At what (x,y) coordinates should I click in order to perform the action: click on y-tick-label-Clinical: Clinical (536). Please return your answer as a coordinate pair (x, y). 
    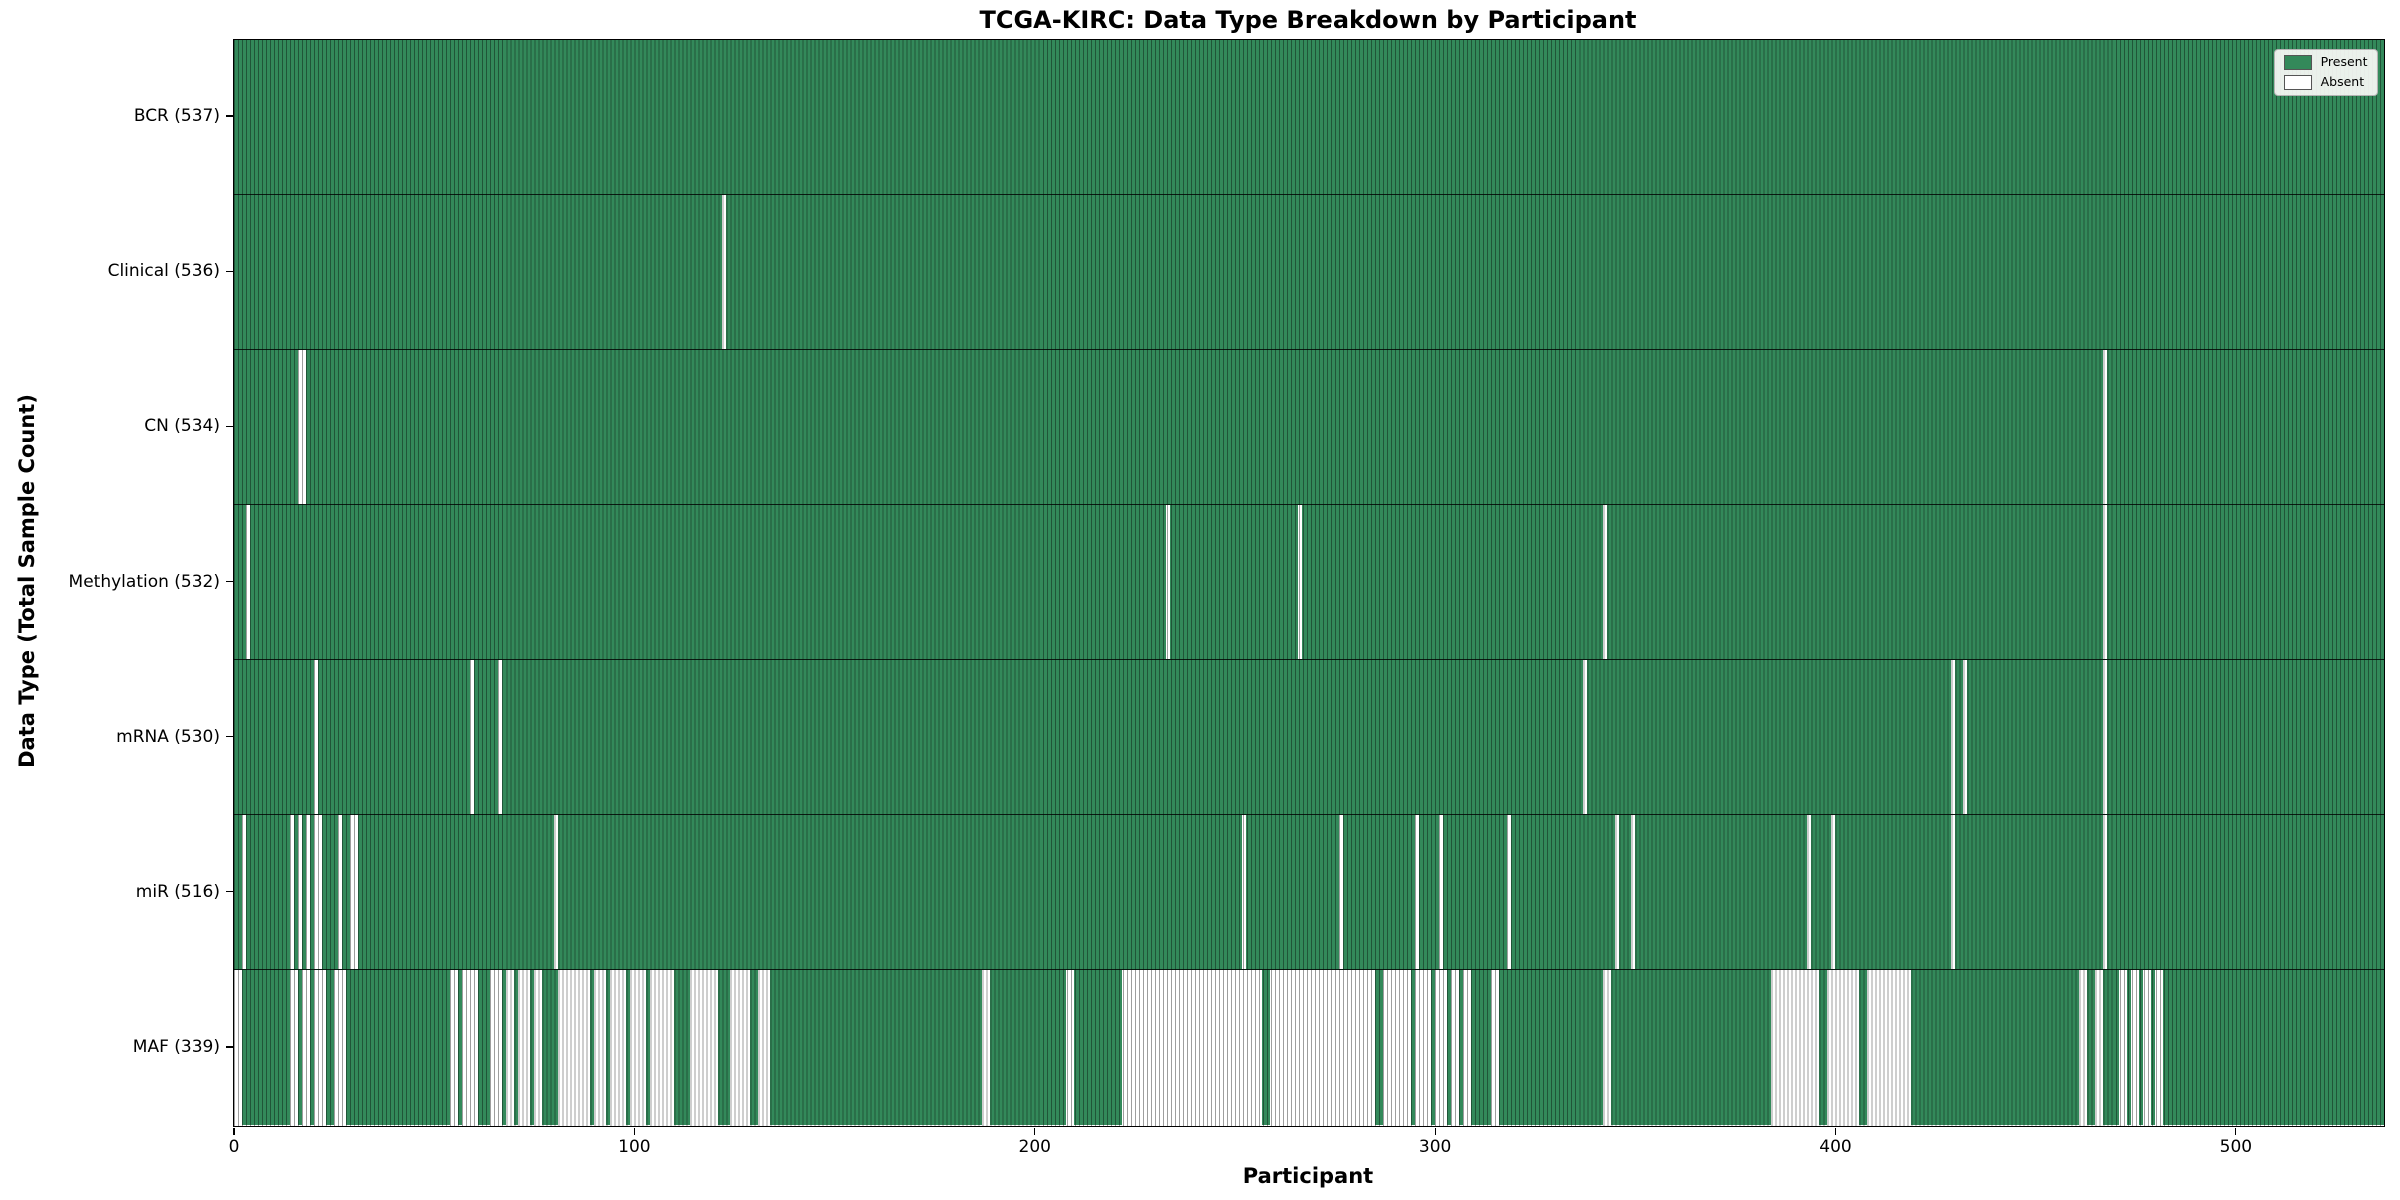
    Looking at the image, I should click on (163, 271).